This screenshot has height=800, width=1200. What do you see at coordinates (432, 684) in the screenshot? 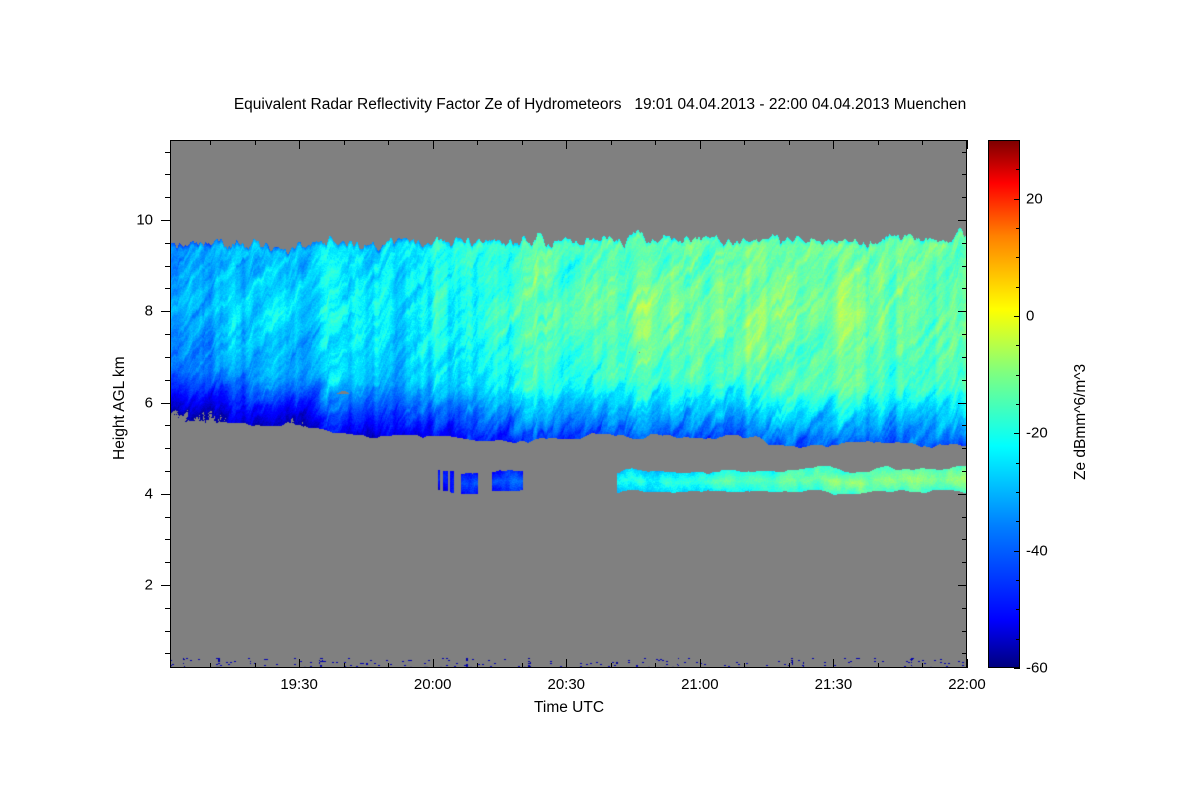
I see `x-tick-label: 20:00` at bounding box center [432, 684].